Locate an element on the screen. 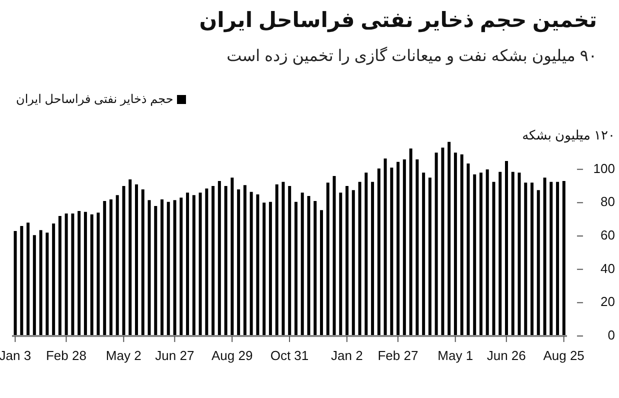 This screenshot has height=398, width=619. x-tick-label: Feb 27 is located at coordinates (398, 355).